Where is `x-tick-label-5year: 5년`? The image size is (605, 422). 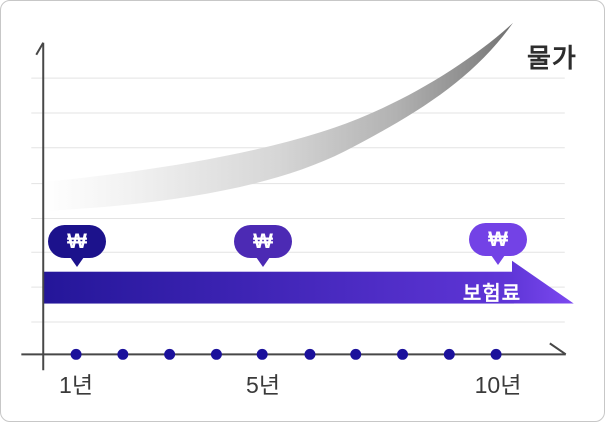 x-tick-label-5year: 5년 is located at coordinates (263, 385).